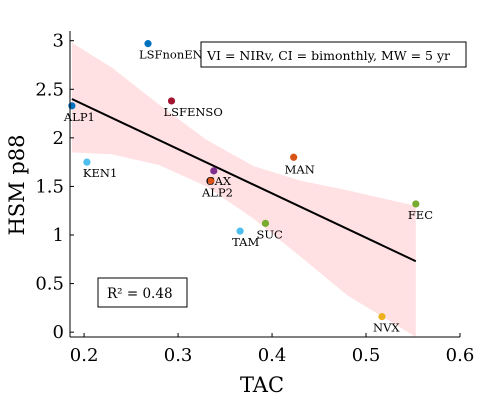  What do you see at coordinates (49, 89) in the screenshot?
I see `y-tick-label: 2.5` at bounding box center [49, 89].